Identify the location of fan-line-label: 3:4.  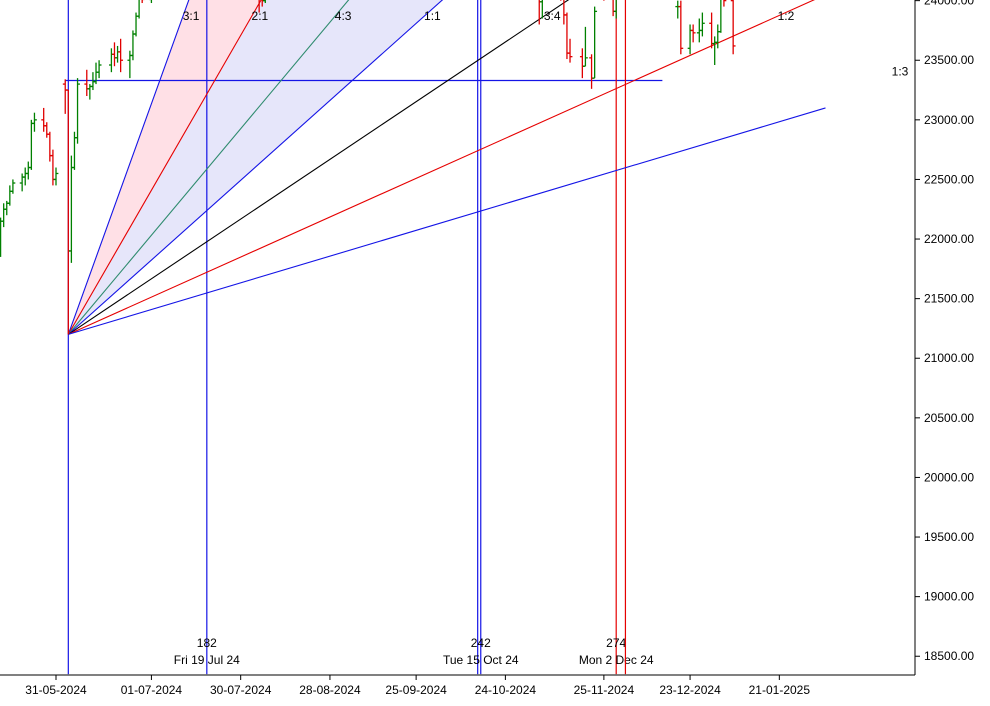
(552, 16).